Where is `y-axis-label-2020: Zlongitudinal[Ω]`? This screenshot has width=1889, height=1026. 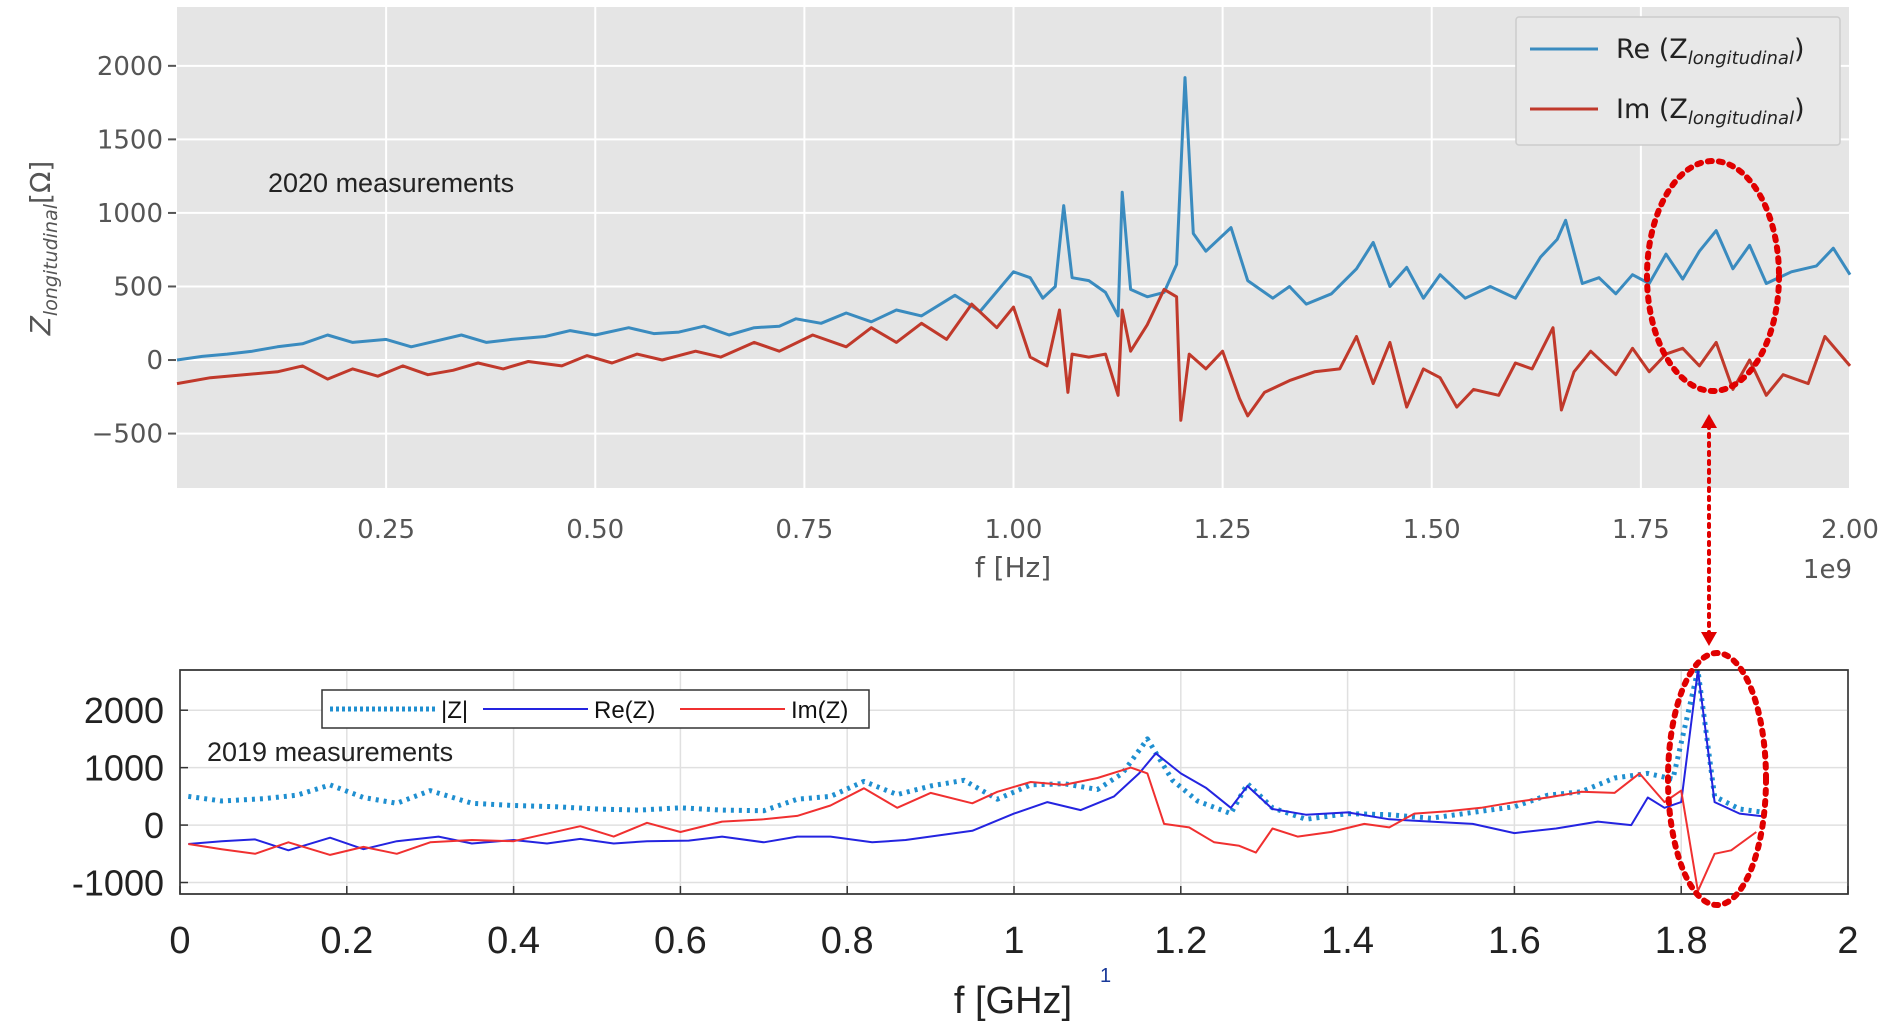 y-axis-label-2020: Zlongitudinal[Ω] is located at coordinates (43, 249).